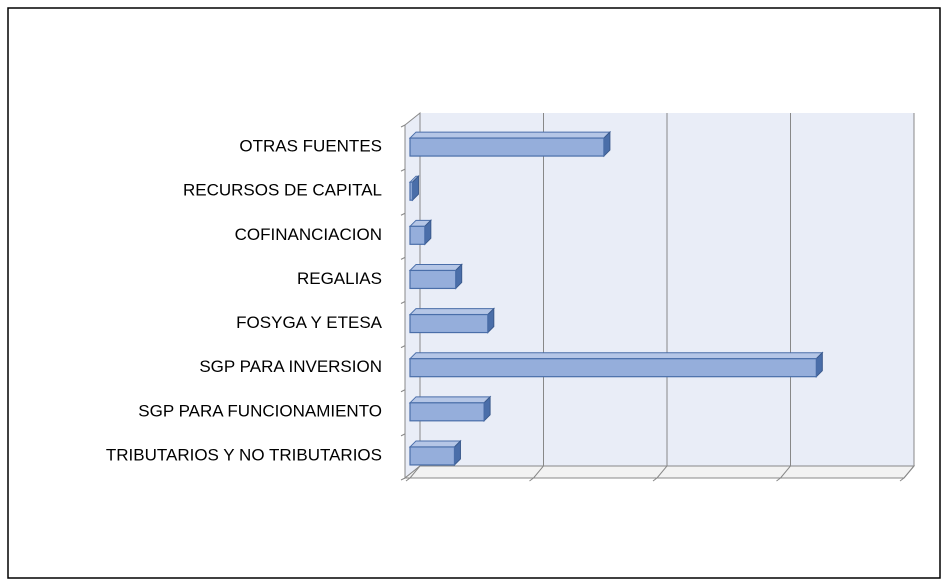  I want to click on y-tick-label: RECURSOS DE CAPITAL, so click(282, 190).